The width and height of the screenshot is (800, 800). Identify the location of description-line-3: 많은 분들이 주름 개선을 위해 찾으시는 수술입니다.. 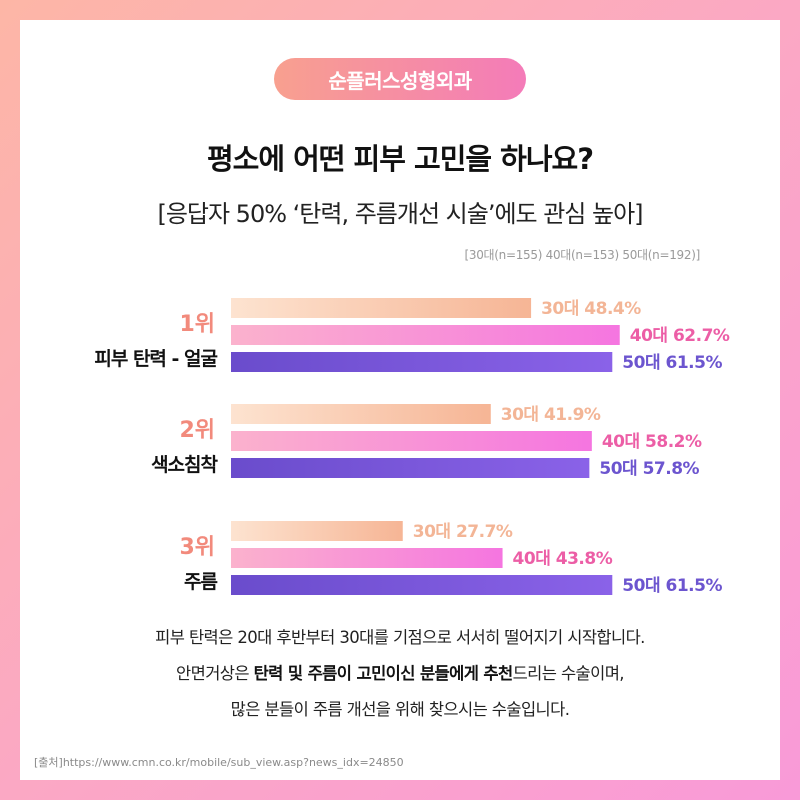
(400, 709).